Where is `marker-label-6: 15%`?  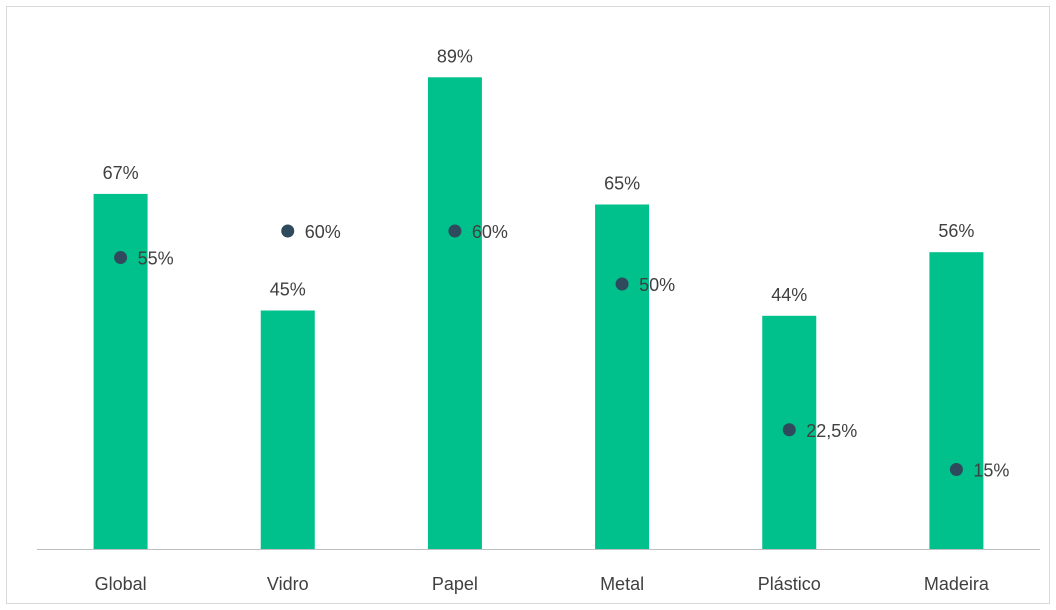 marker-label-6: 15% is located at coordinates (991, 471).